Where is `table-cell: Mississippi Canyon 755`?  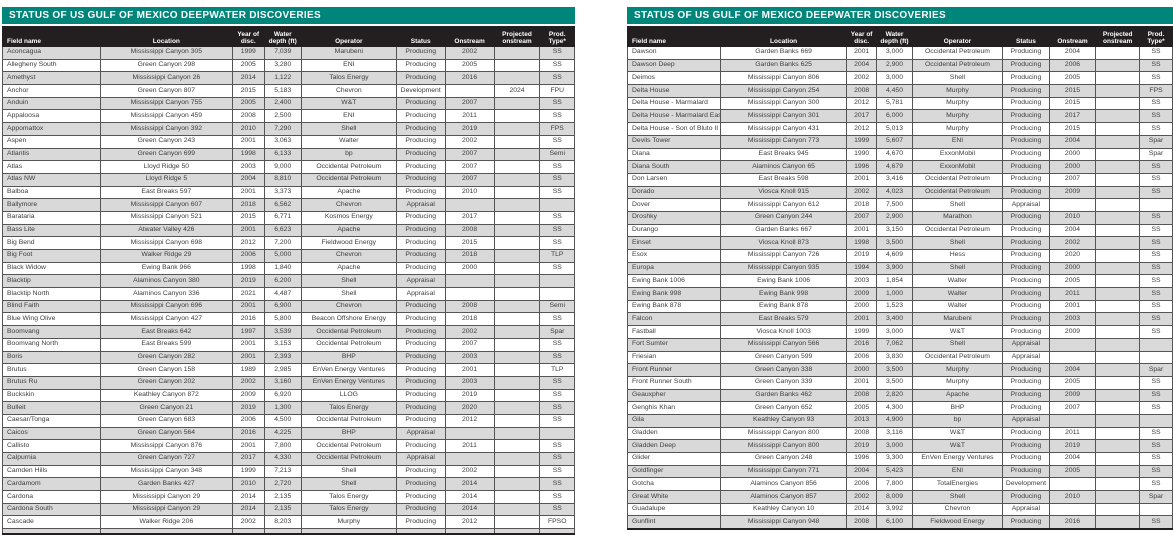 table-cell: Mississippi Canyon 755 is located at coordinates (166, 103).